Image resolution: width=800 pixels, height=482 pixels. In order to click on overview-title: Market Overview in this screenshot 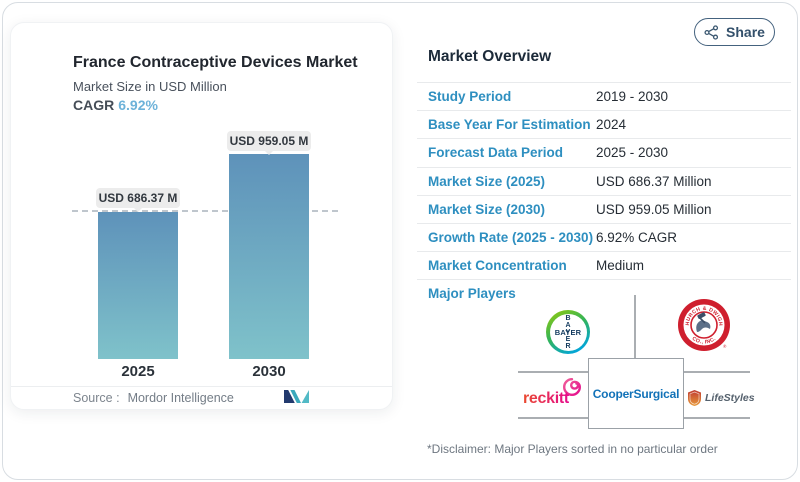, I will do `click(490, 56)`.